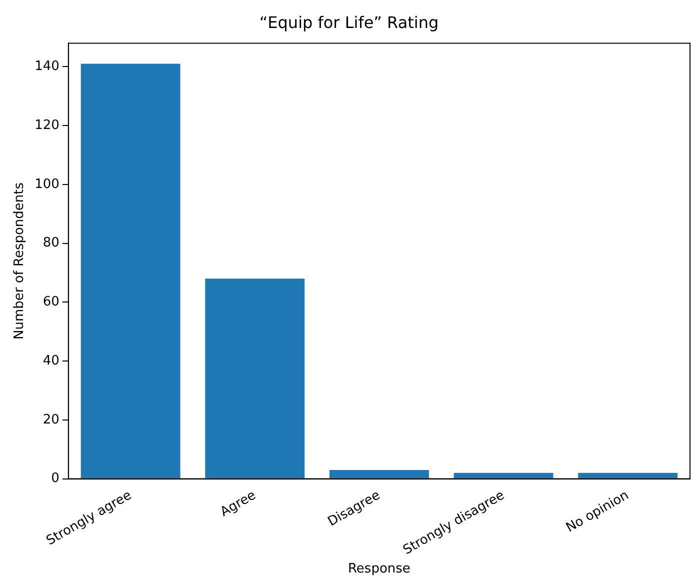 The image size is (694, 583). I want to click on y-tick-label: 100, so click(47, 184).